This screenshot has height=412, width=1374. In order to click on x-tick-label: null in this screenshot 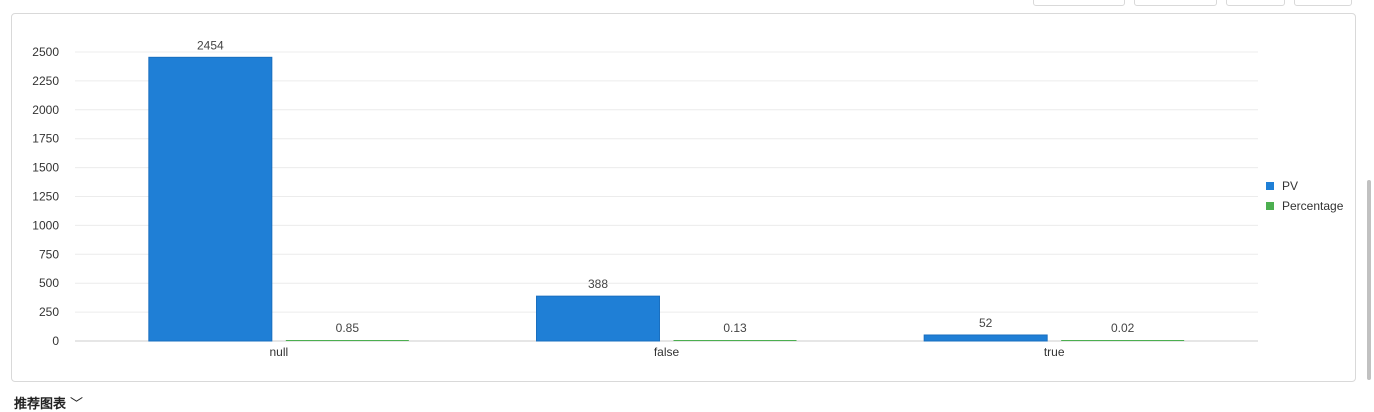, I will do `click(278, 352)`.